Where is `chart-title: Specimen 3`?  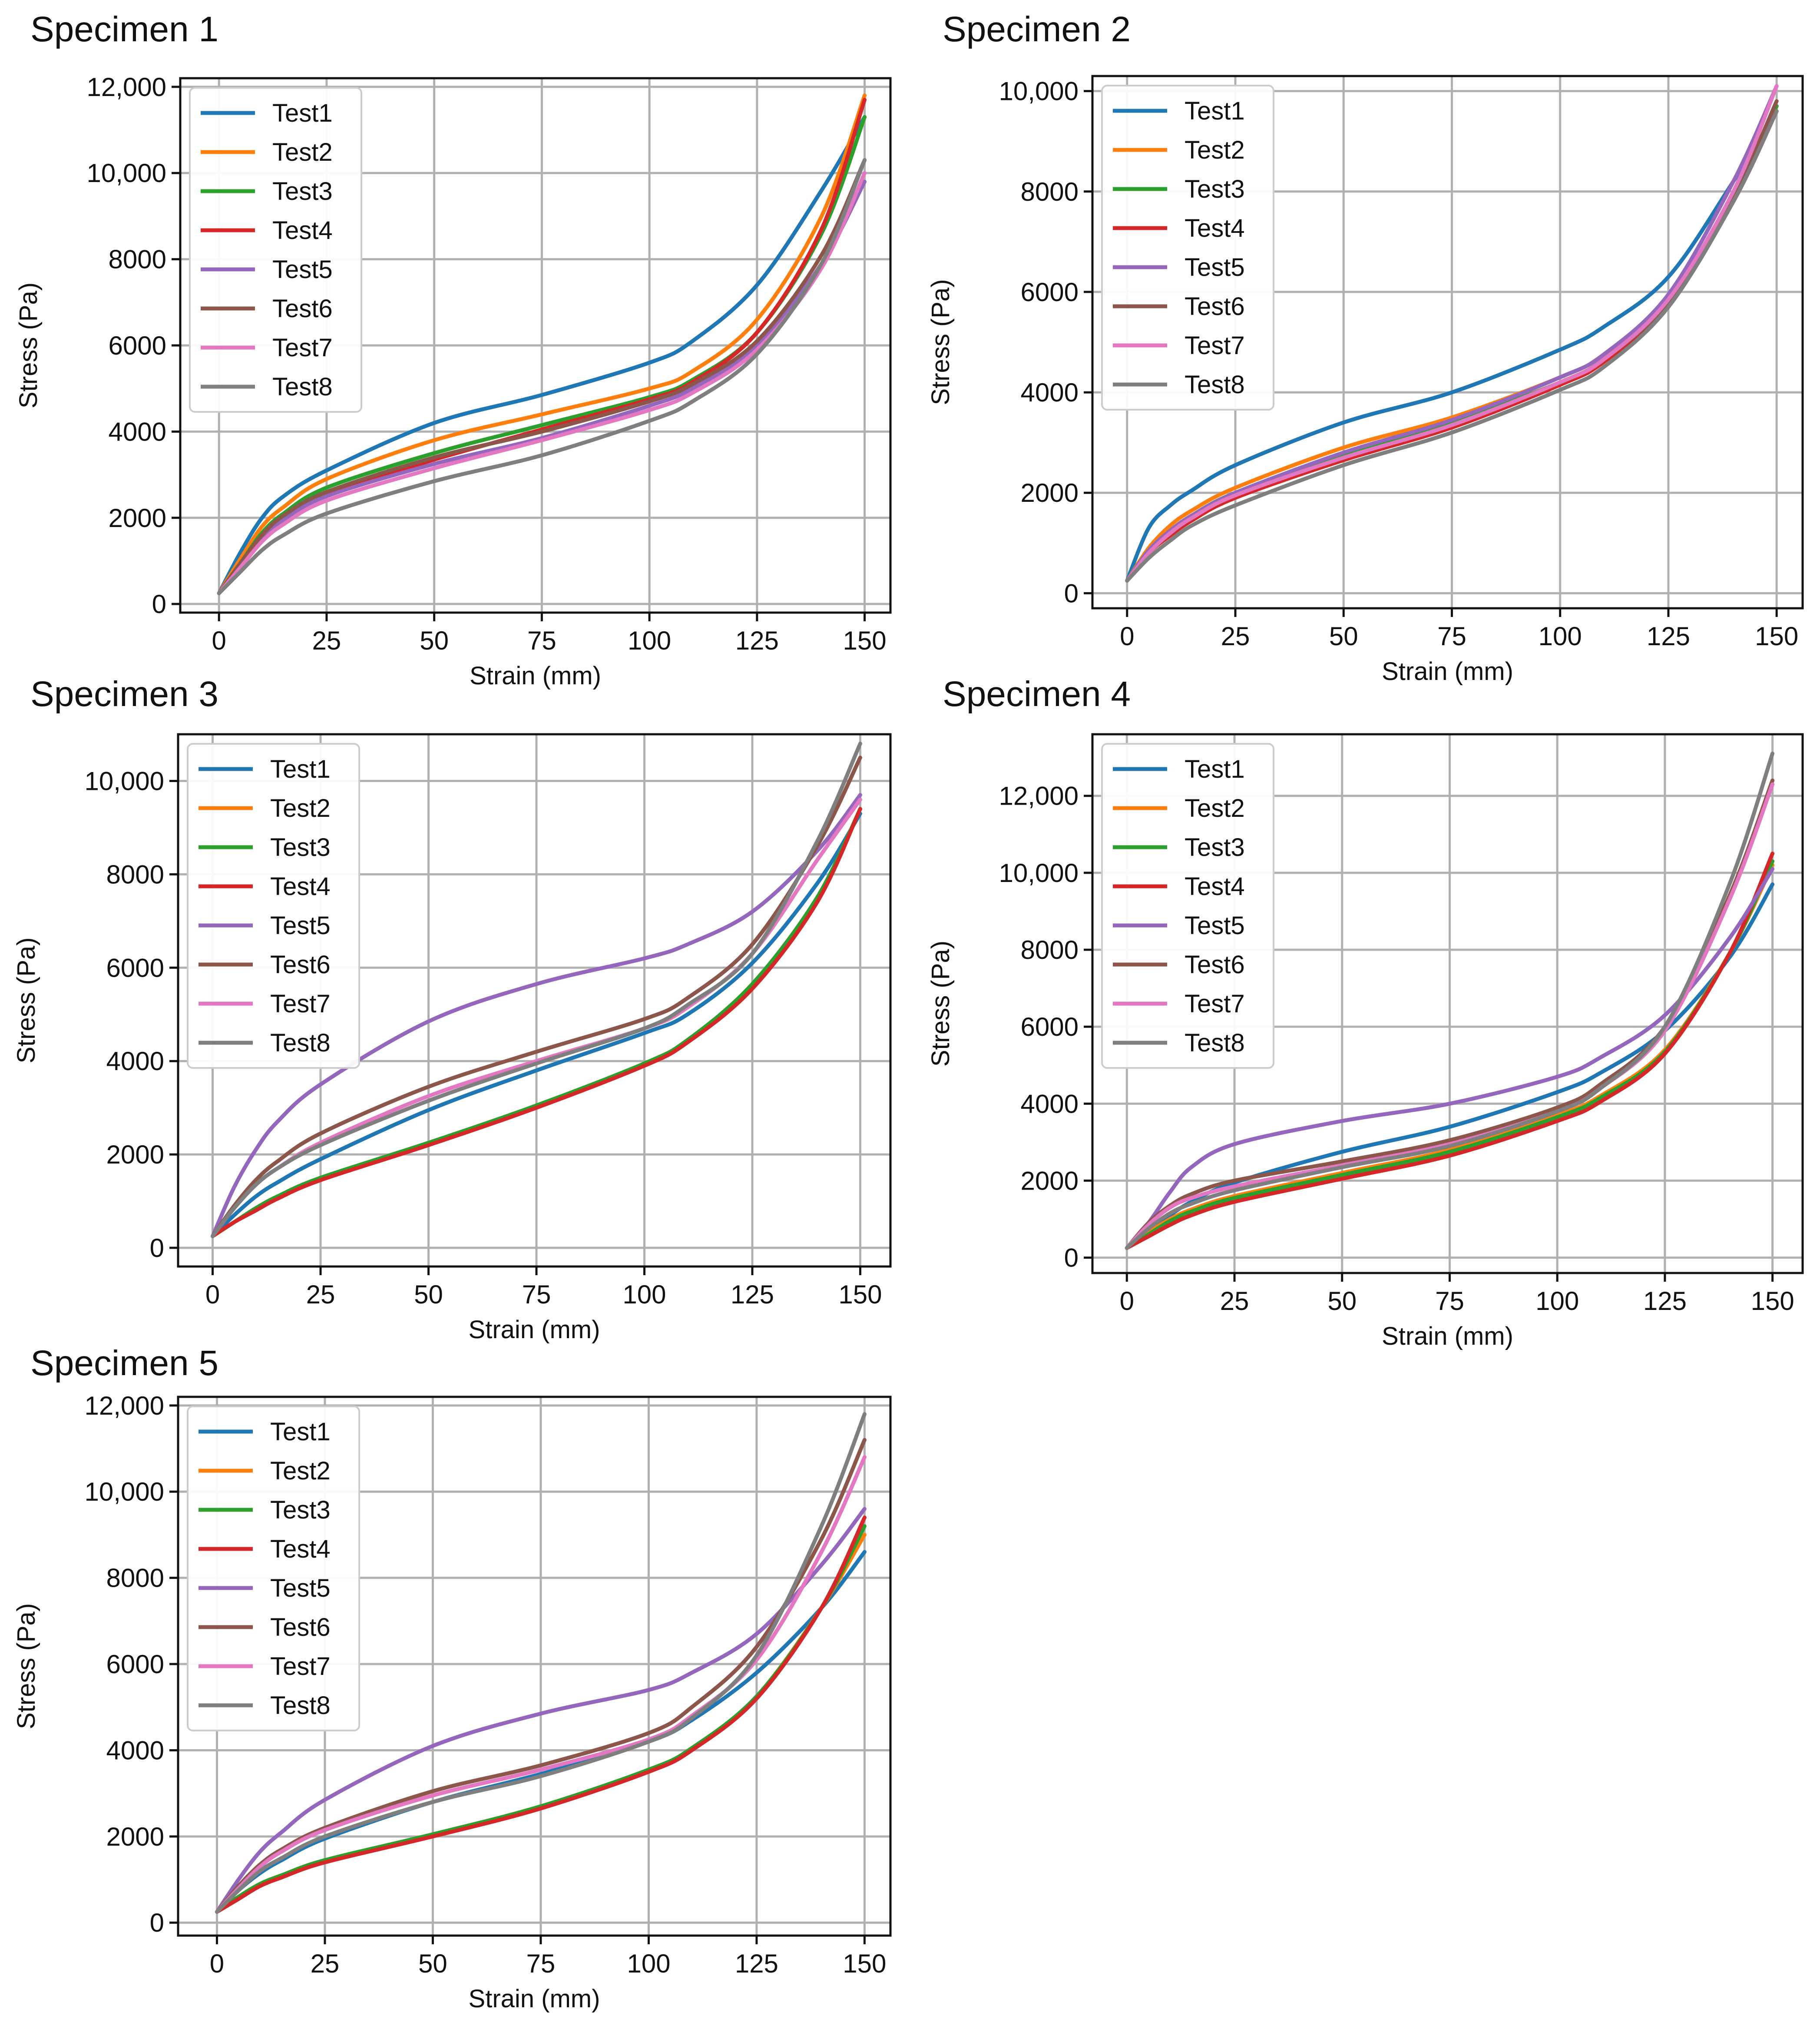
chart-title: Specimen 3 is located at coordinates (124, 694).